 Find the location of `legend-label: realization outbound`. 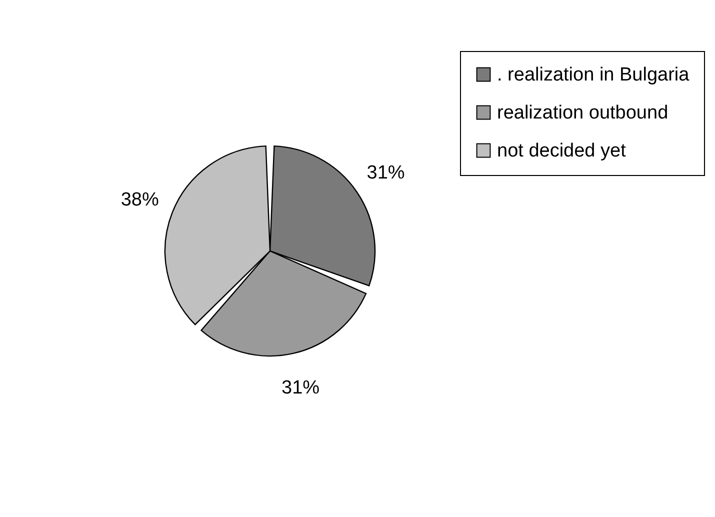

legend-label: realization outbound is located at coordinates (582, 113).